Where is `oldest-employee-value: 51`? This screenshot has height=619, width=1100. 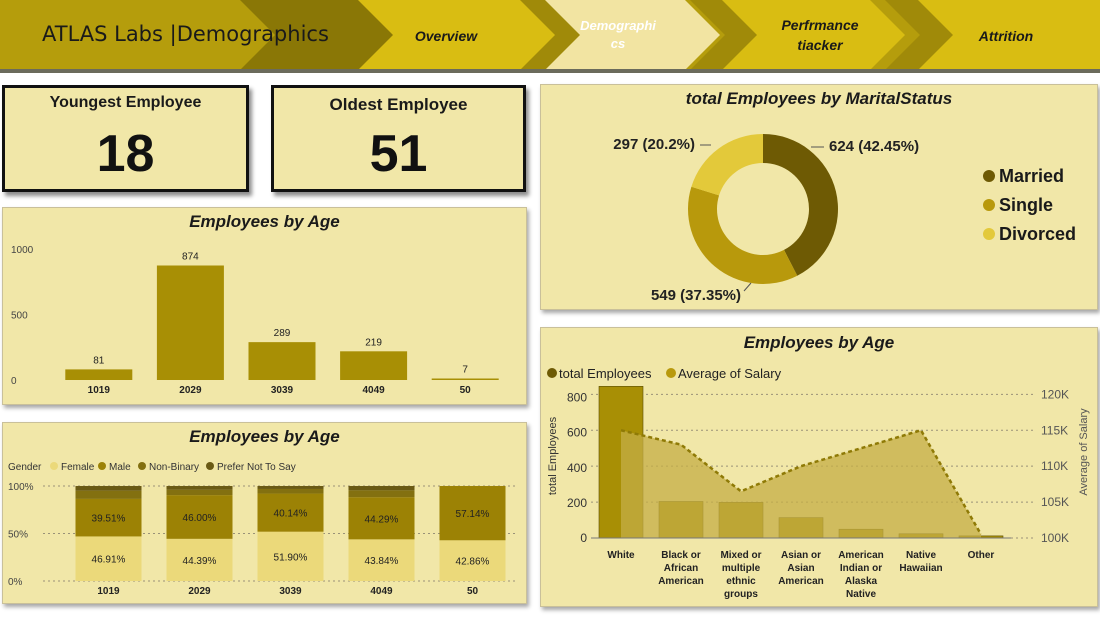
oldest-employee-value: 51 is located at coordinates (398, 154).